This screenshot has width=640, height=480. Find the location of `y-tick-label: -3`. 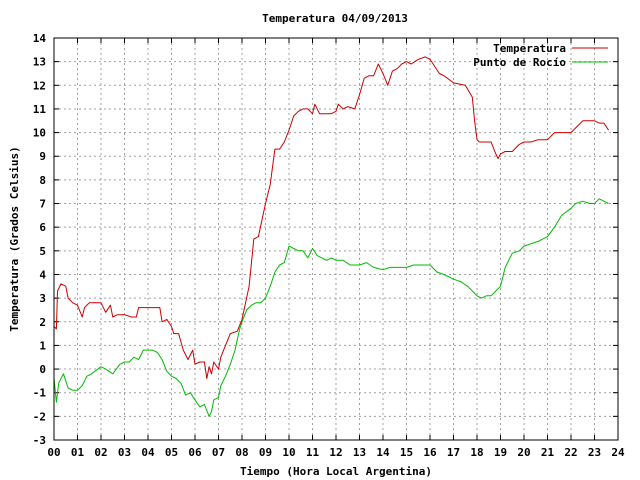

y-tick-label: -3 is located at coordinates (39, 440).